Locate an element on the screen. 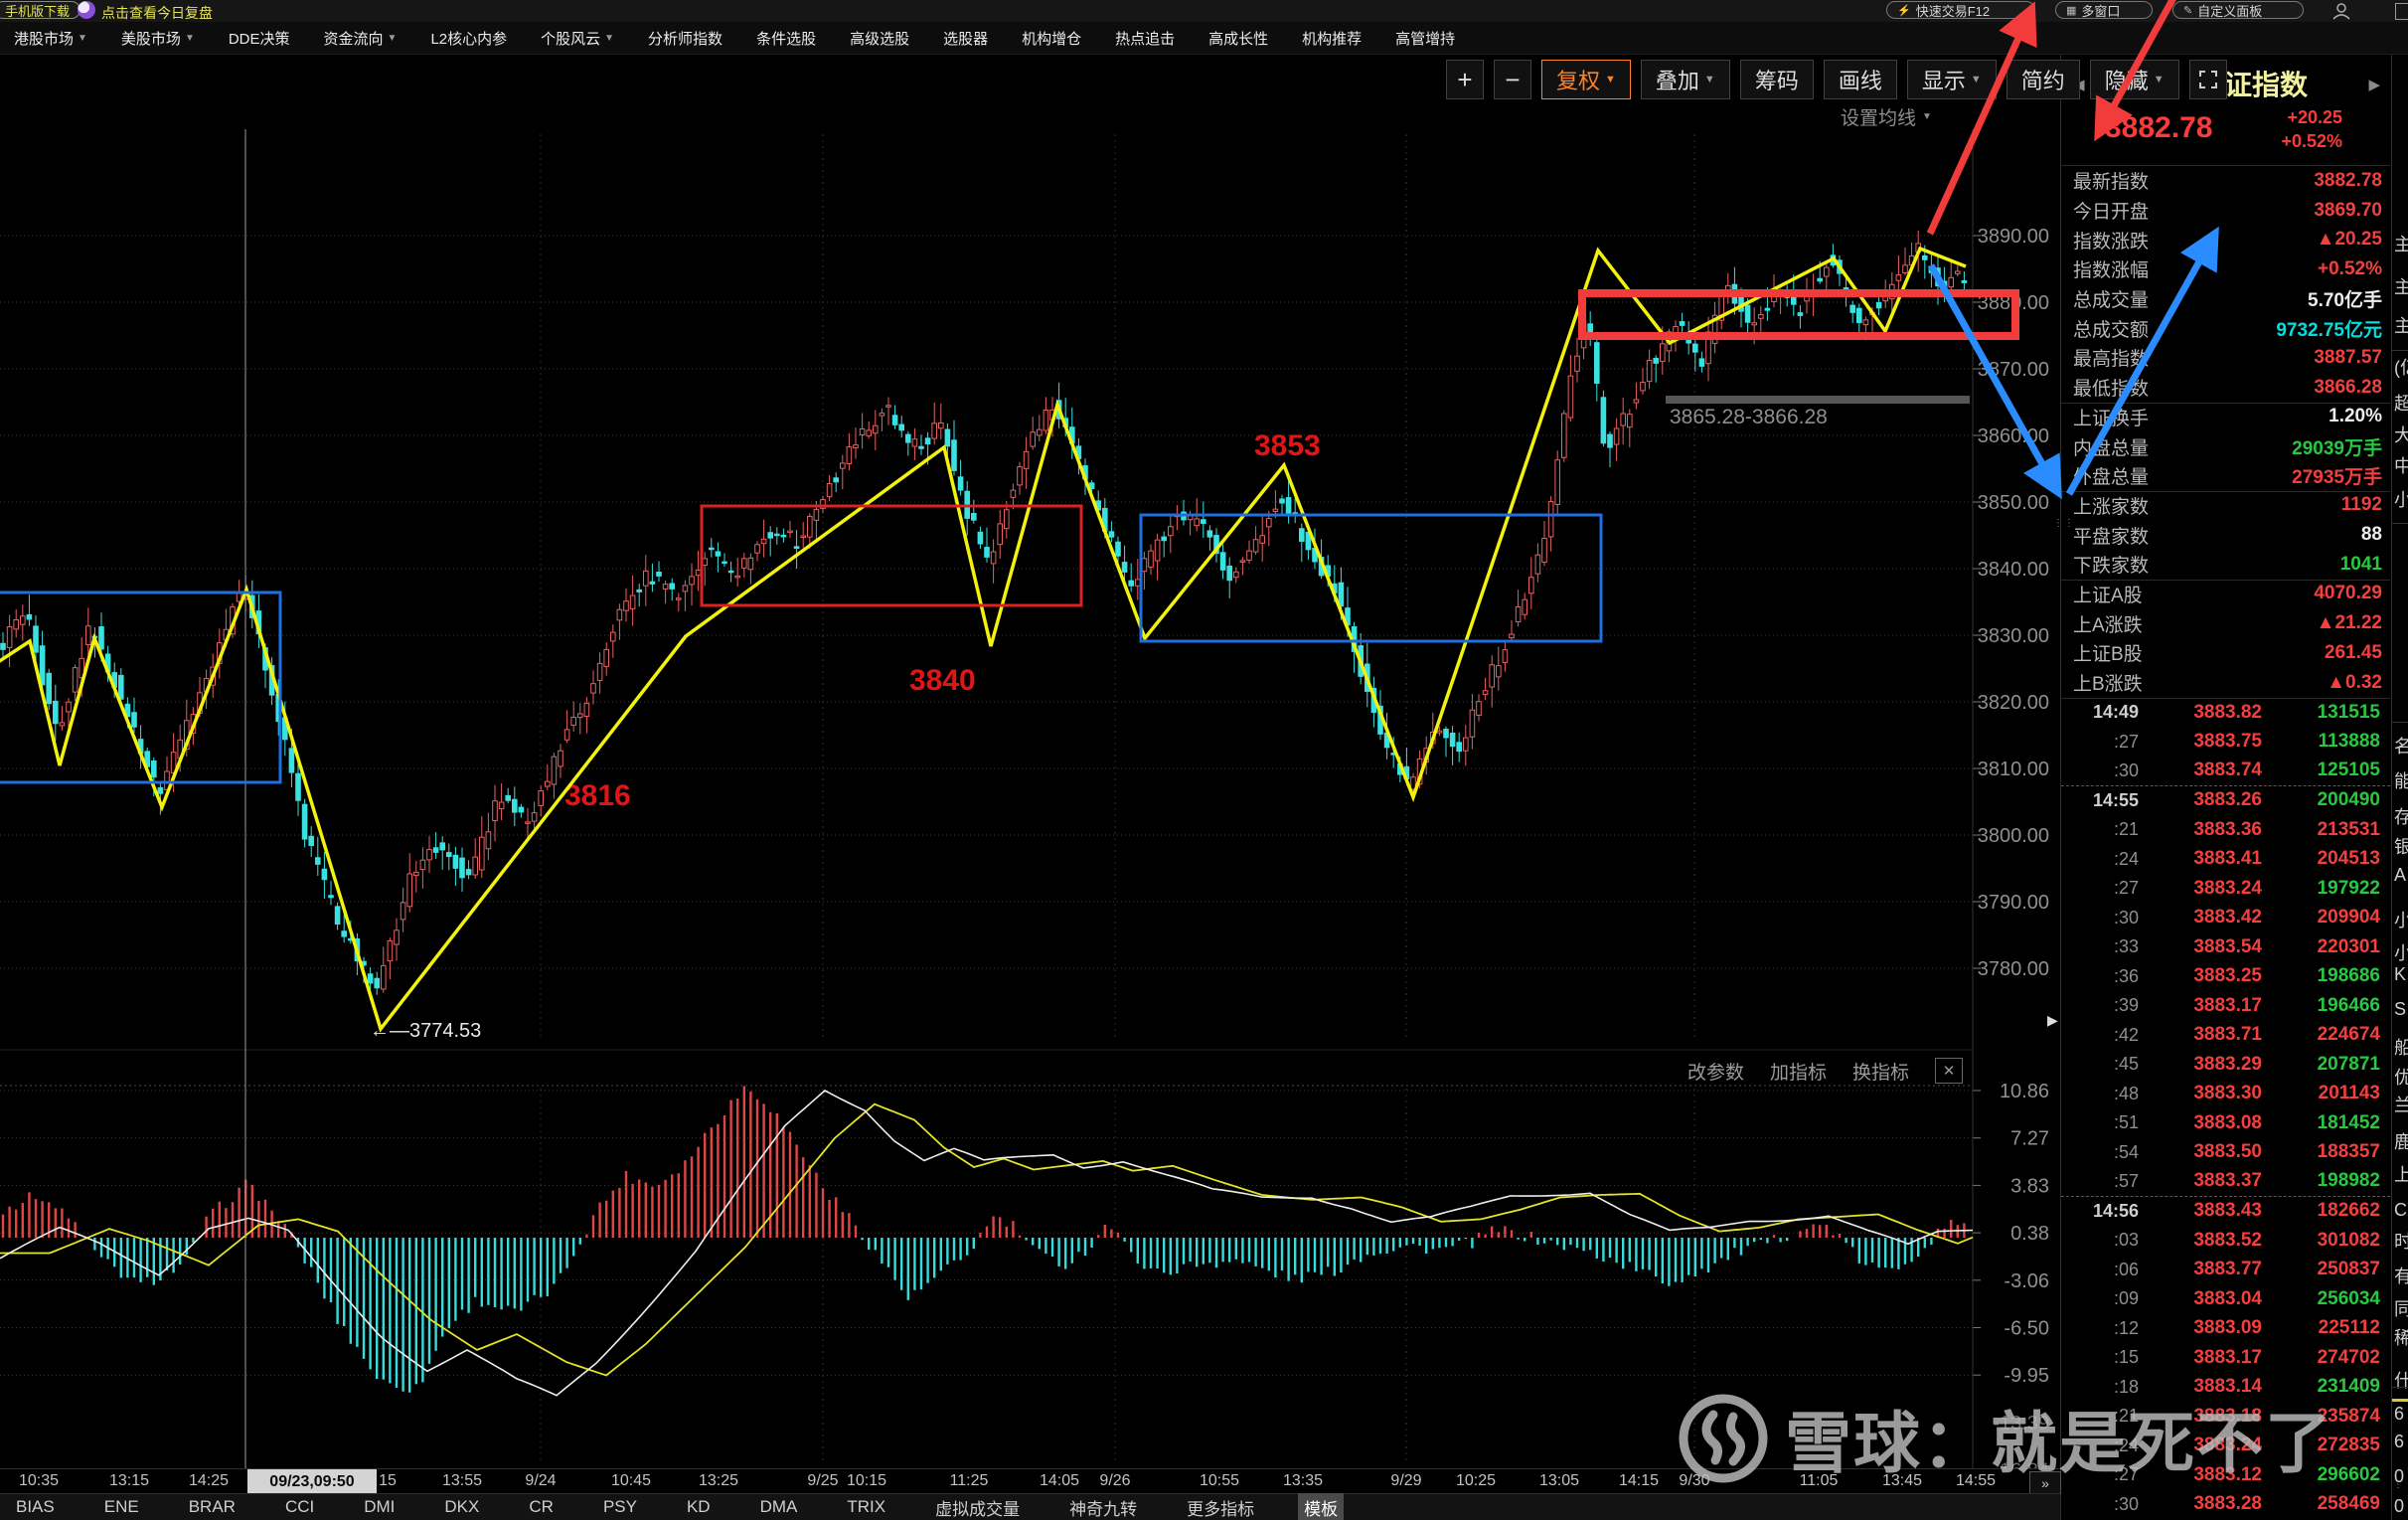 This screenshot has width=2408, height=1520. tick-row: :24 3883.41 204513 is located at coordinates (2225, 860).